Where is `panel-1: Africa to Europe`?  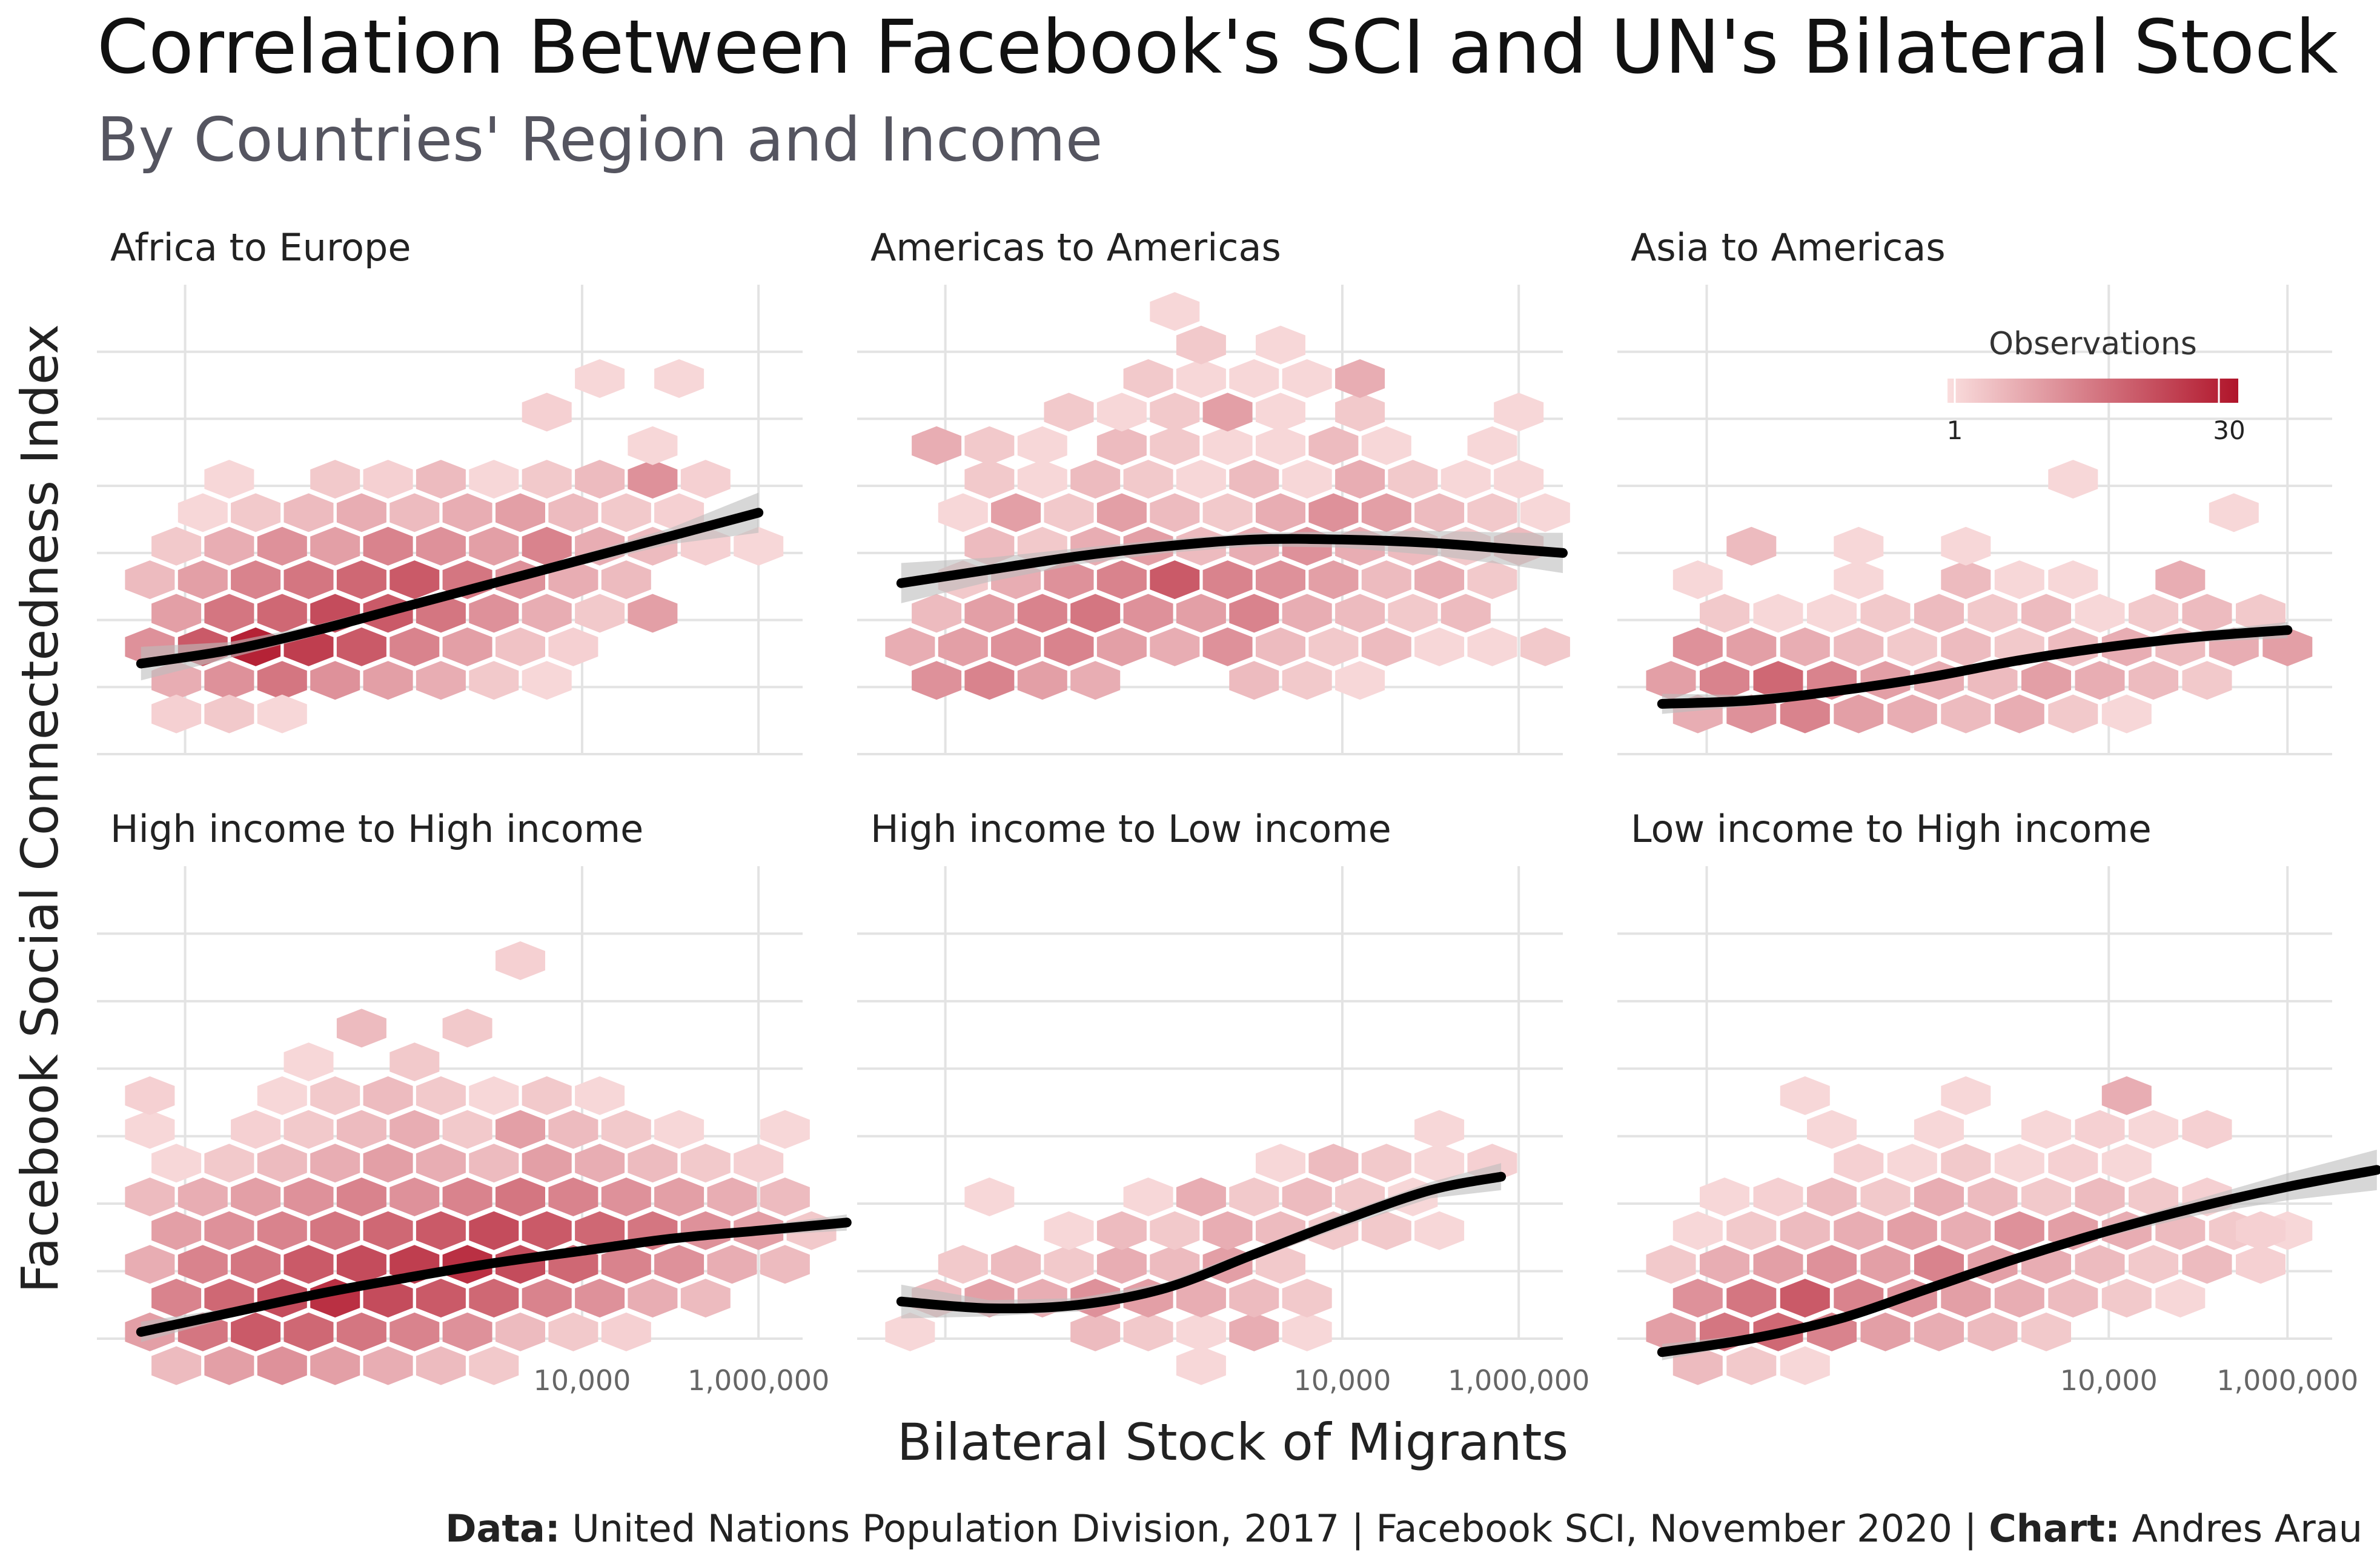
panel-1: Africa to Europe is located at coordinates (450, 490).